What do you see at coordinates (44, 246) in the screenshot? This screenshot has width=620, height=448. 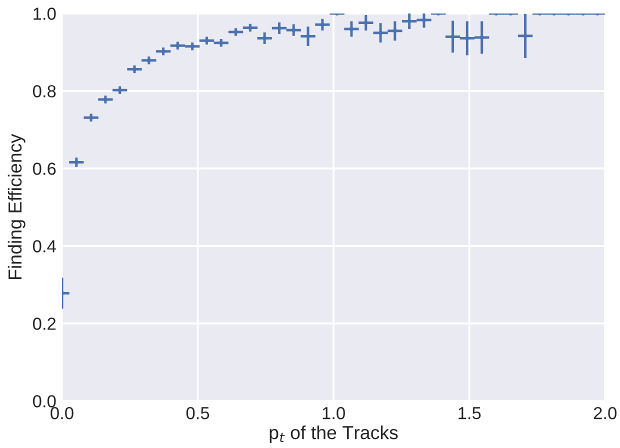 I see `y-tick-label: 0.4` at bounding box center [44, 246].